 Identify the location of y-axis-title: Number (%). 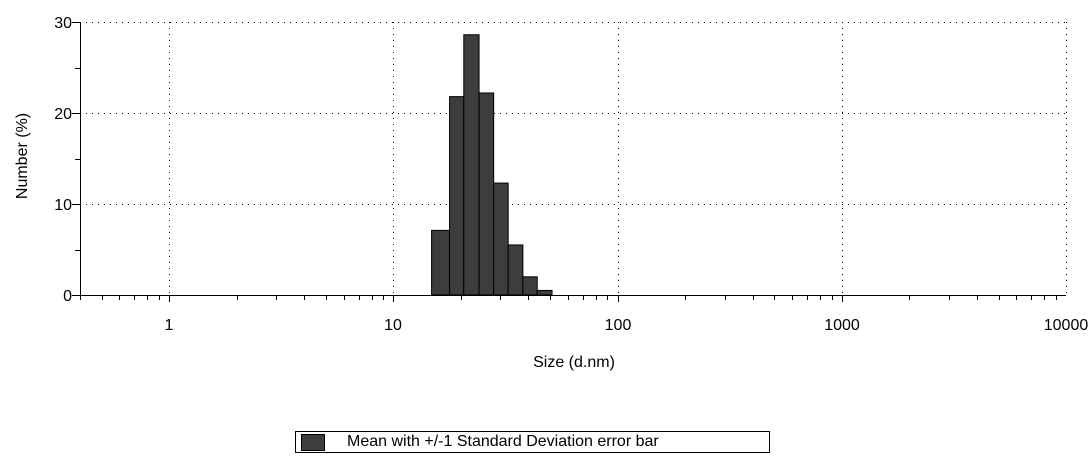
(22, 156).